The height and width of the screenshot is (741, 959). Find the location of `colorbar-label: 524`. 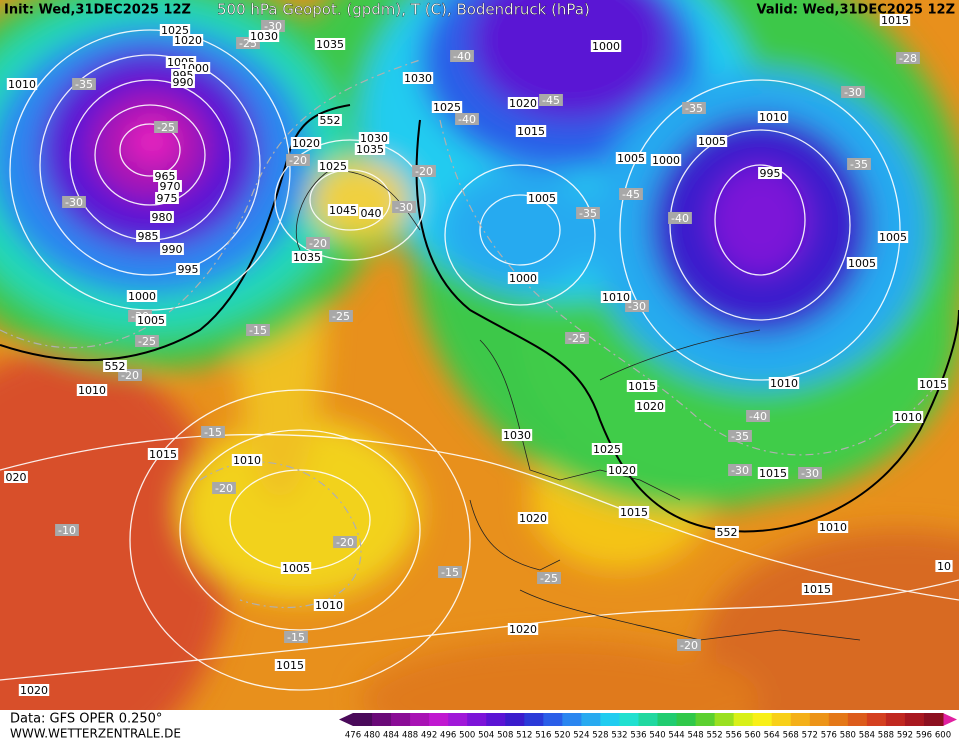

colorbar-label: 524 is located at coordinates (581, 736).